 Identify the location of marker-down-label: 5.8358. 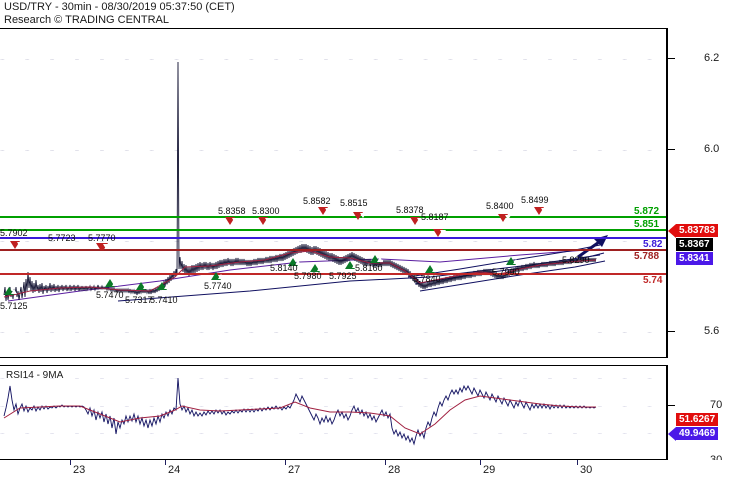
(232, 211).